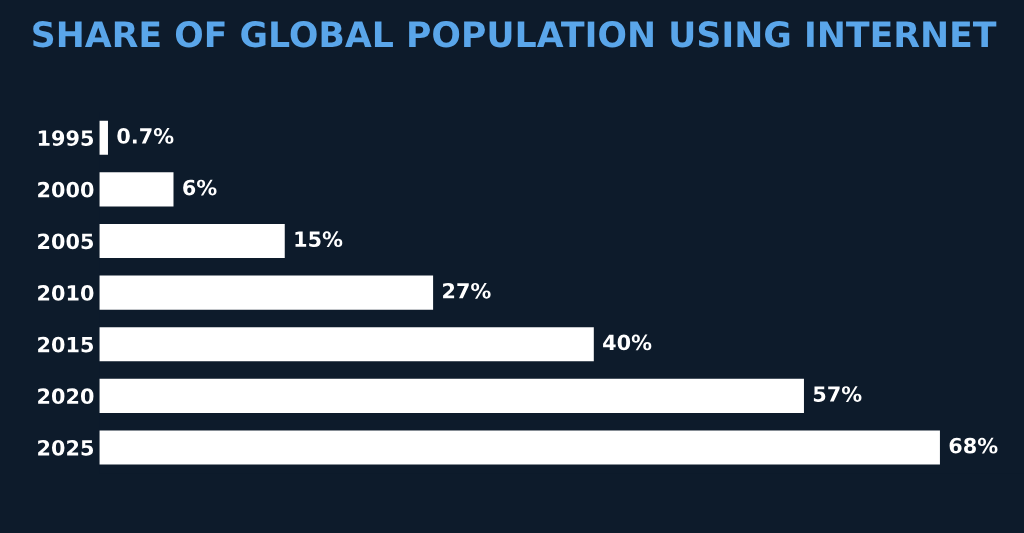  What do you see at coordinates (66, 344) in the screenshot?
I see `y-tick-label: 2015` at bounding box center [66, 344].